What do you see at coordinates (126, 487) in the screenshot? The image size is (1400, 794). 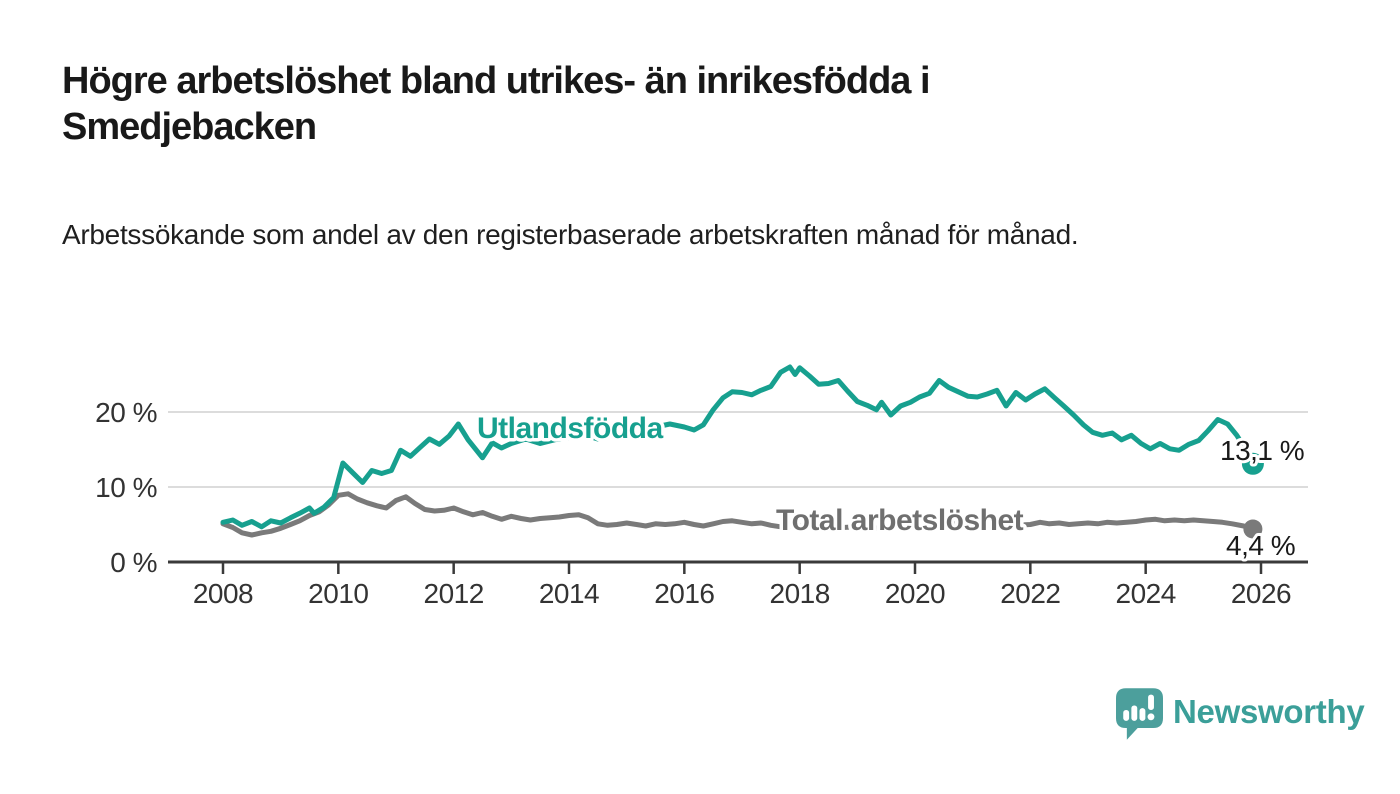 I see `y-tick-label: 10 %` at bounding box center [126, 487].